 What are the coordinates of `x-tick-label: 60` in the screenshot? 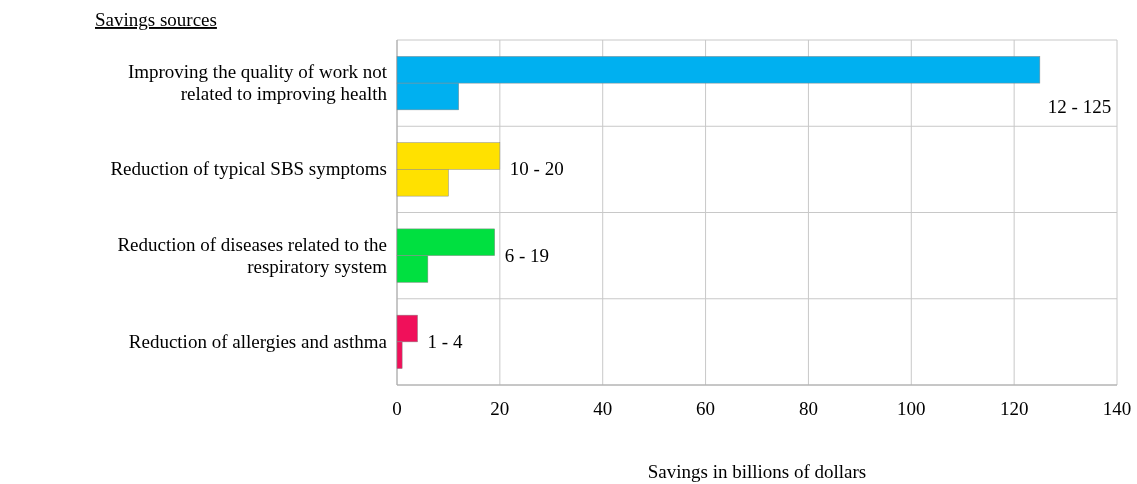 It's located at (706, 408).